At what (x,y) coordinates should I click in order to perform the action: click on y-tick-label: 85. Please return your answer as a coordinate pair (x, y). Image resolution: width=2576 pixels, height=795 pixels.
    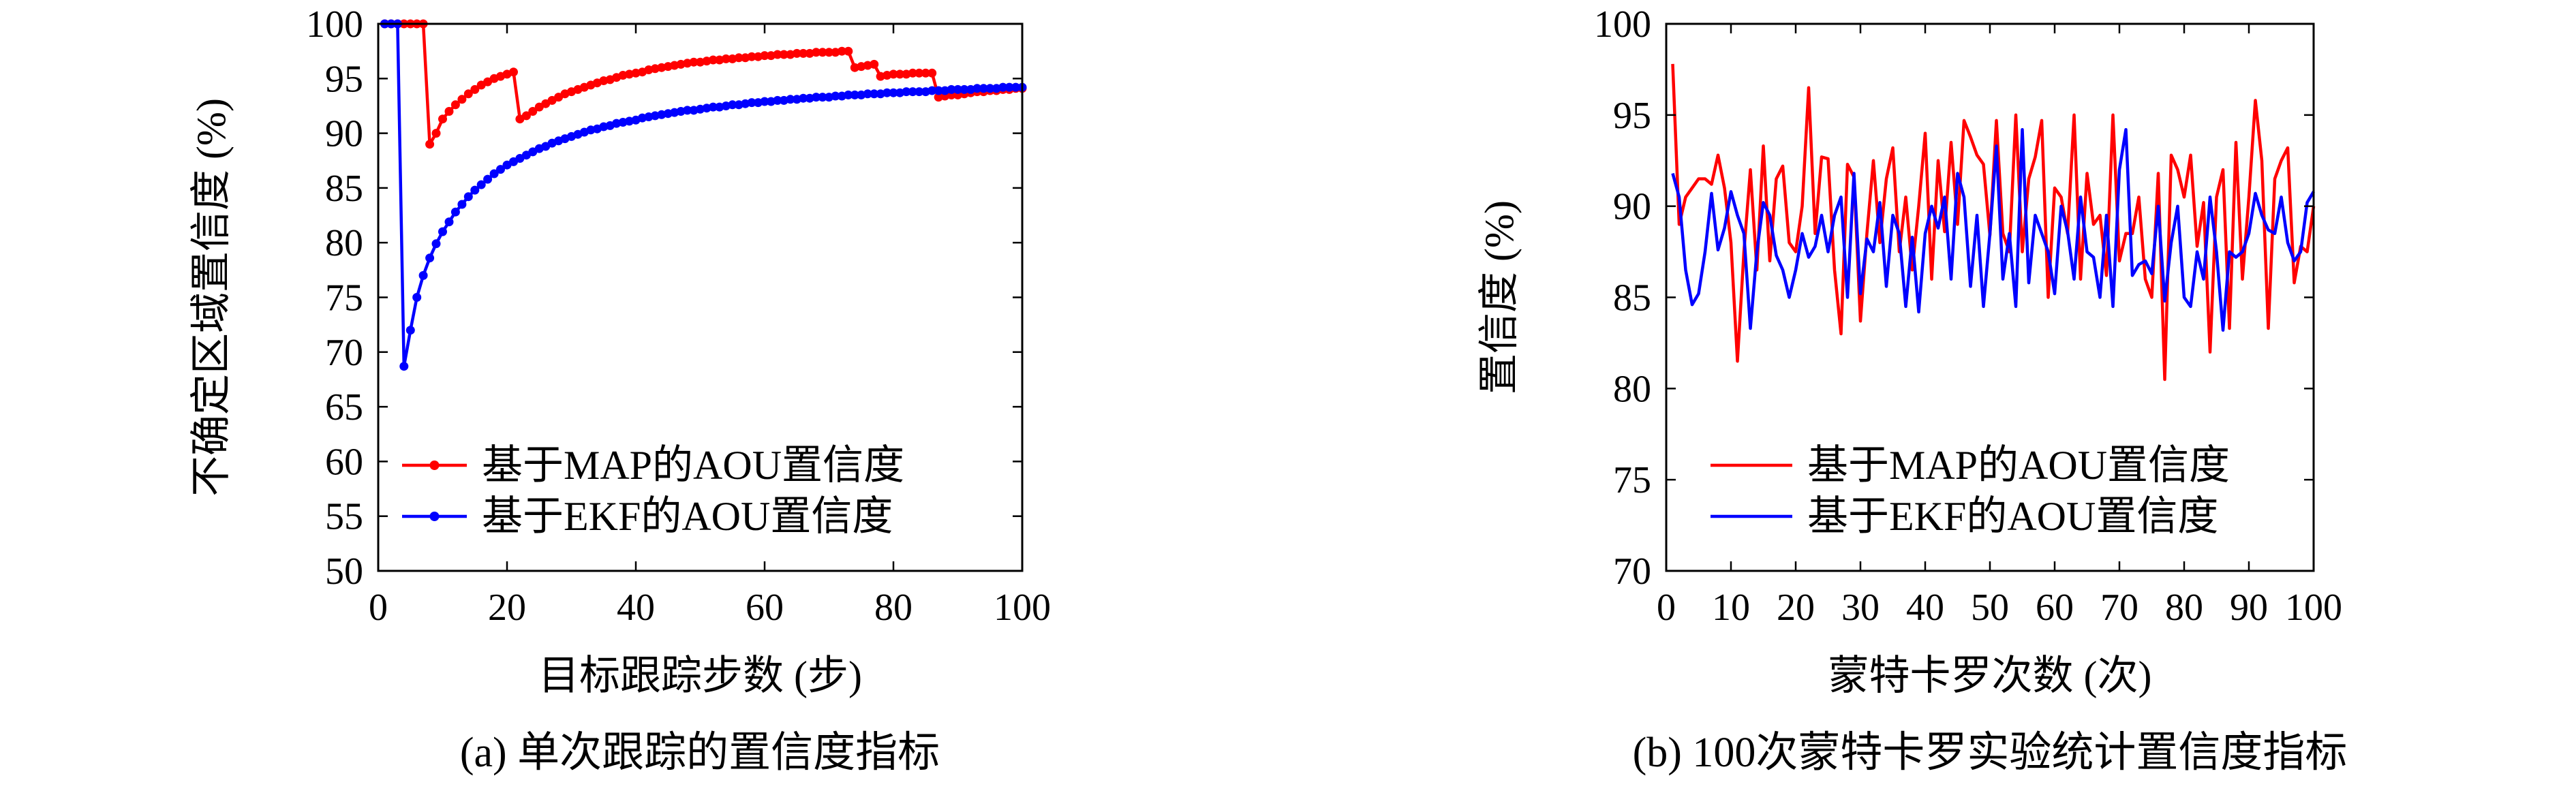
    Looking at the image, I should click on (344, 189).